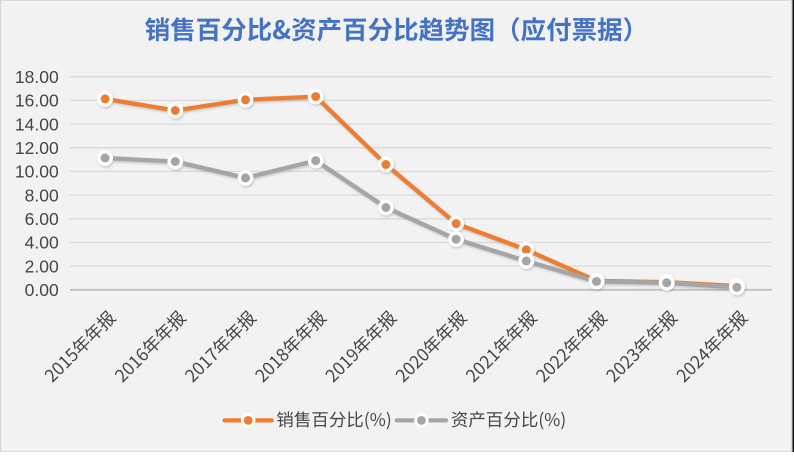 The height and width of the screenshot is (457, 794). What do you see at coordinates (42, 290) in the screenshot?
I see `svg-text: 0.00` at bounding box center [42, 290].